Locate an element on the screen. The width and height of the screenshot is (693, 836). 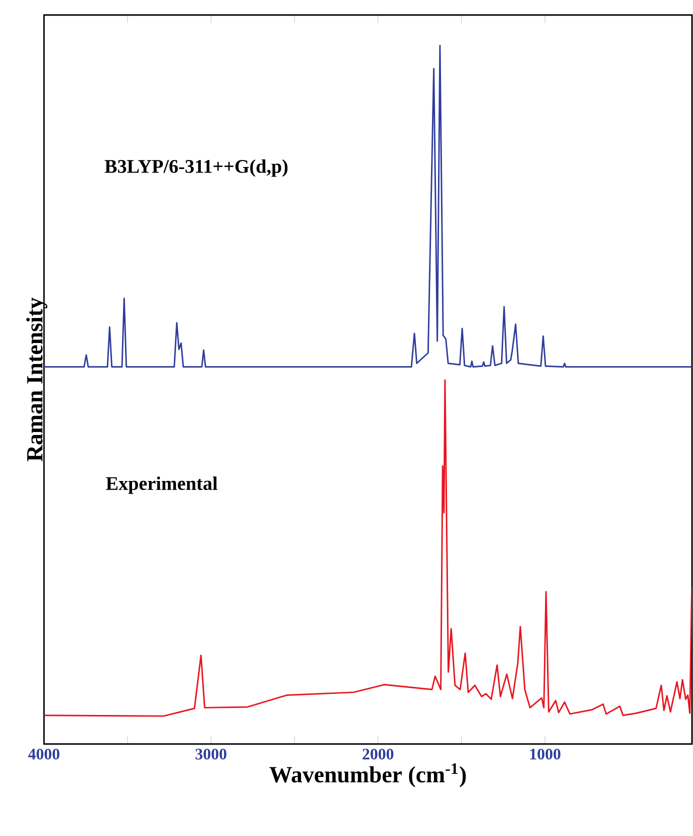
annotation: Experimental is located at coordinates (162, 485).